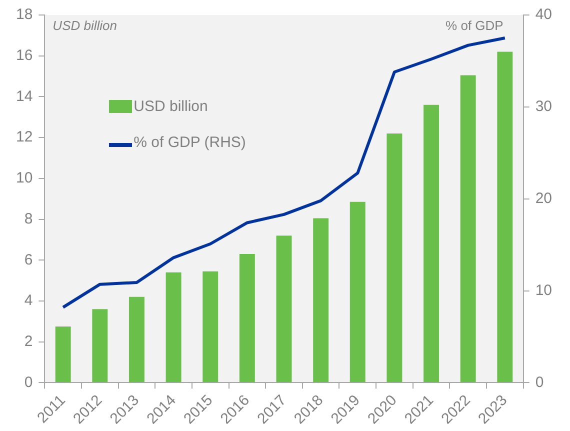 The height and width of the screenshot is (431, 570). Describe the element at coordinates (24, 15) in the screenshot. I see `y-tick-label: 18` at that location.